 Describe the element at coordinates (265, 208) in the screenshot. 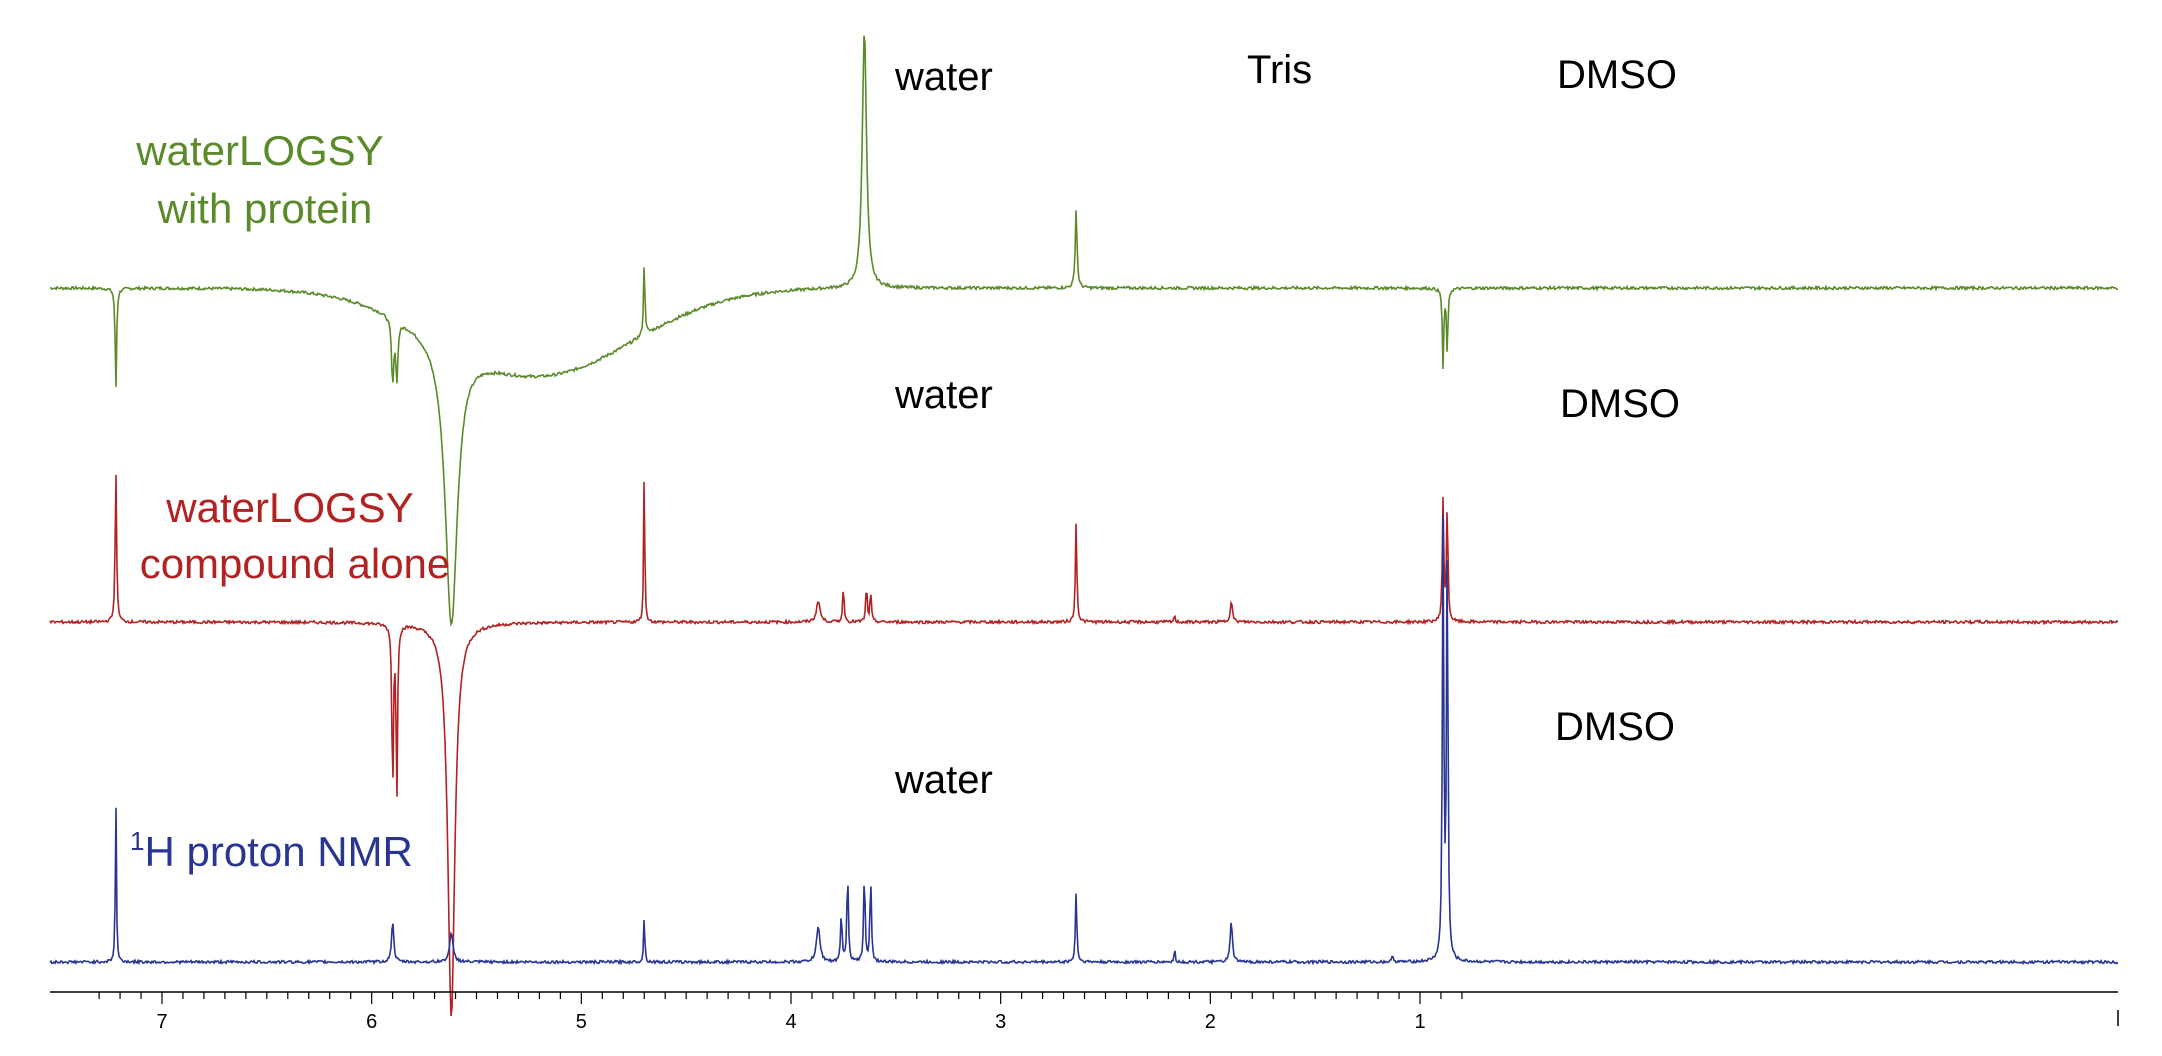

I see `series-label-logsy-protein-line2: with protein` at that location.